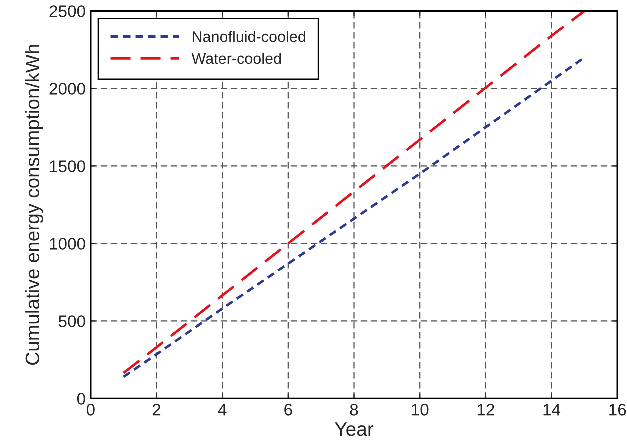  I want to click on x-tick-label: 16, so click(618, 410).